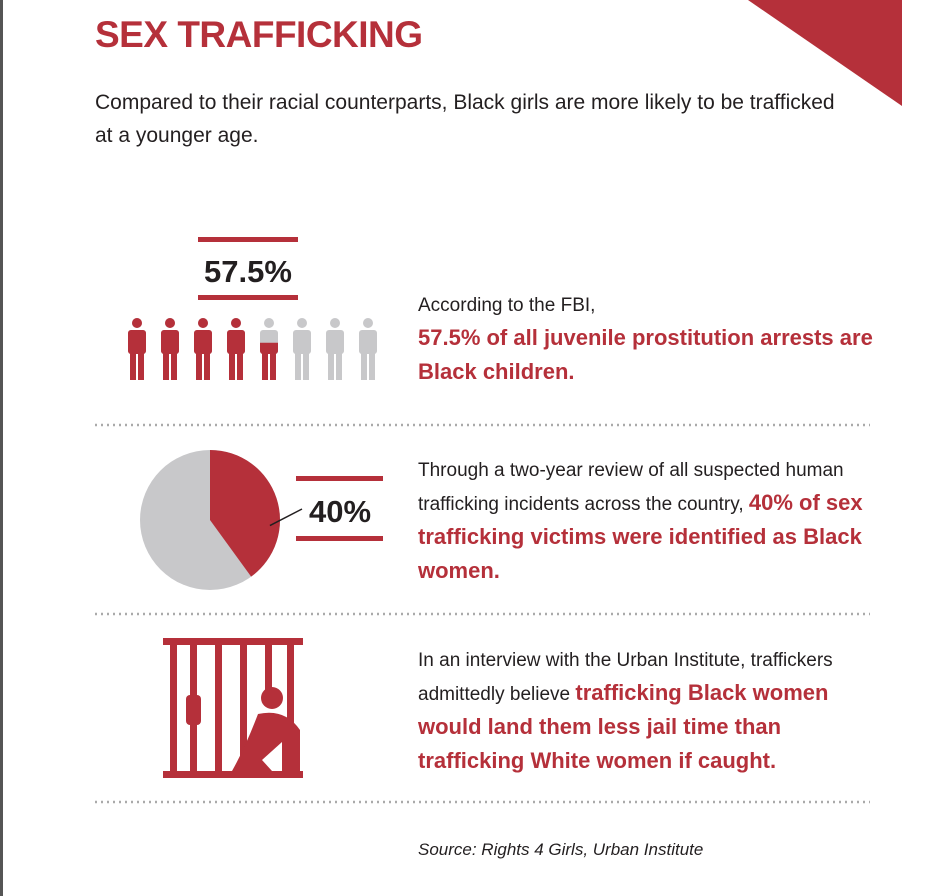  I want to click on stat-label: 40%, so click(340, 511).